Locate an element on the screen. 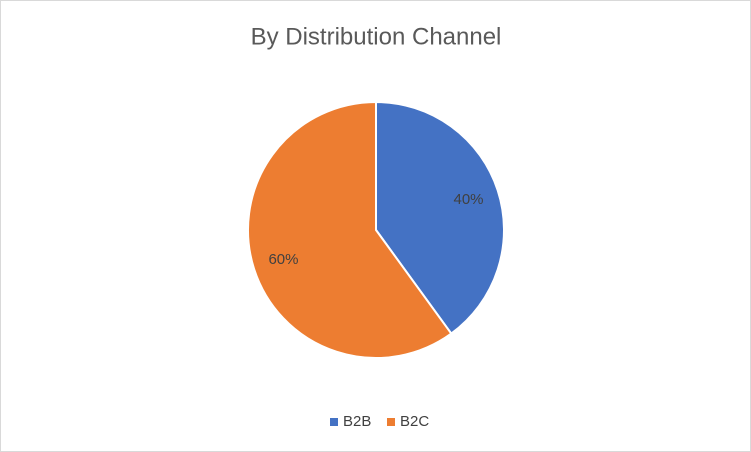 The height and width of the screenshot is (452, 751). pie-slice is located at coordinates (440, 217).